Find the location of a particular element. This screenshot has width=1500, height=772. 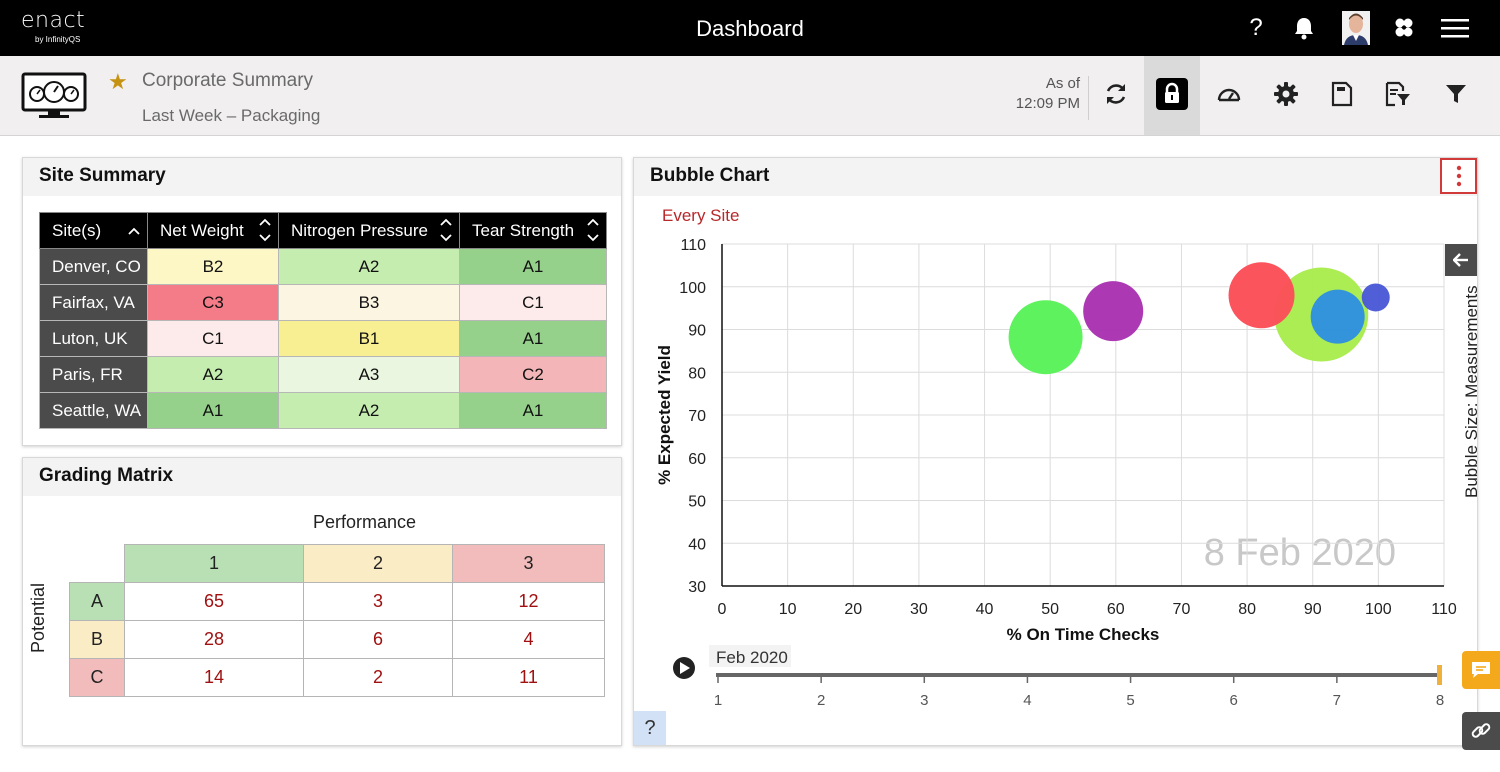

site-name: Fairfax, VA is located at coordinates (93, 302).